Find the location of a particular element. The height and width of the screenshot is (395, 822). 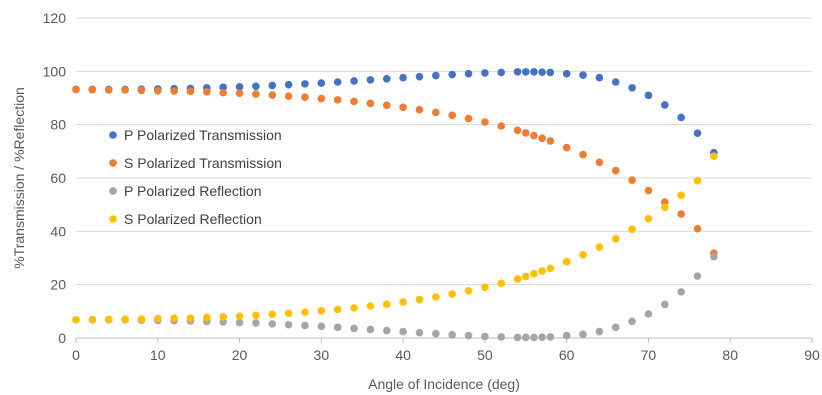

legend-item: S Polarized Transmission is located at coordinates (195, 163).